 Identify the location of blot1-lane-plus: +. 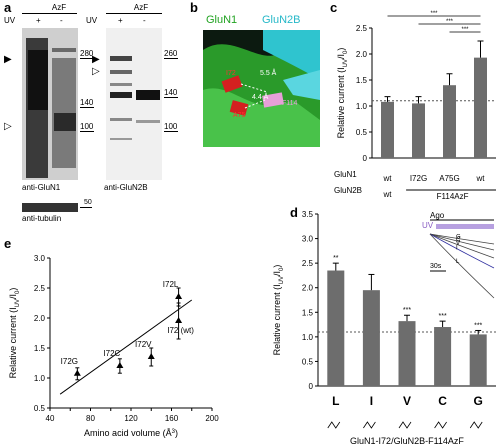
(38, 20).